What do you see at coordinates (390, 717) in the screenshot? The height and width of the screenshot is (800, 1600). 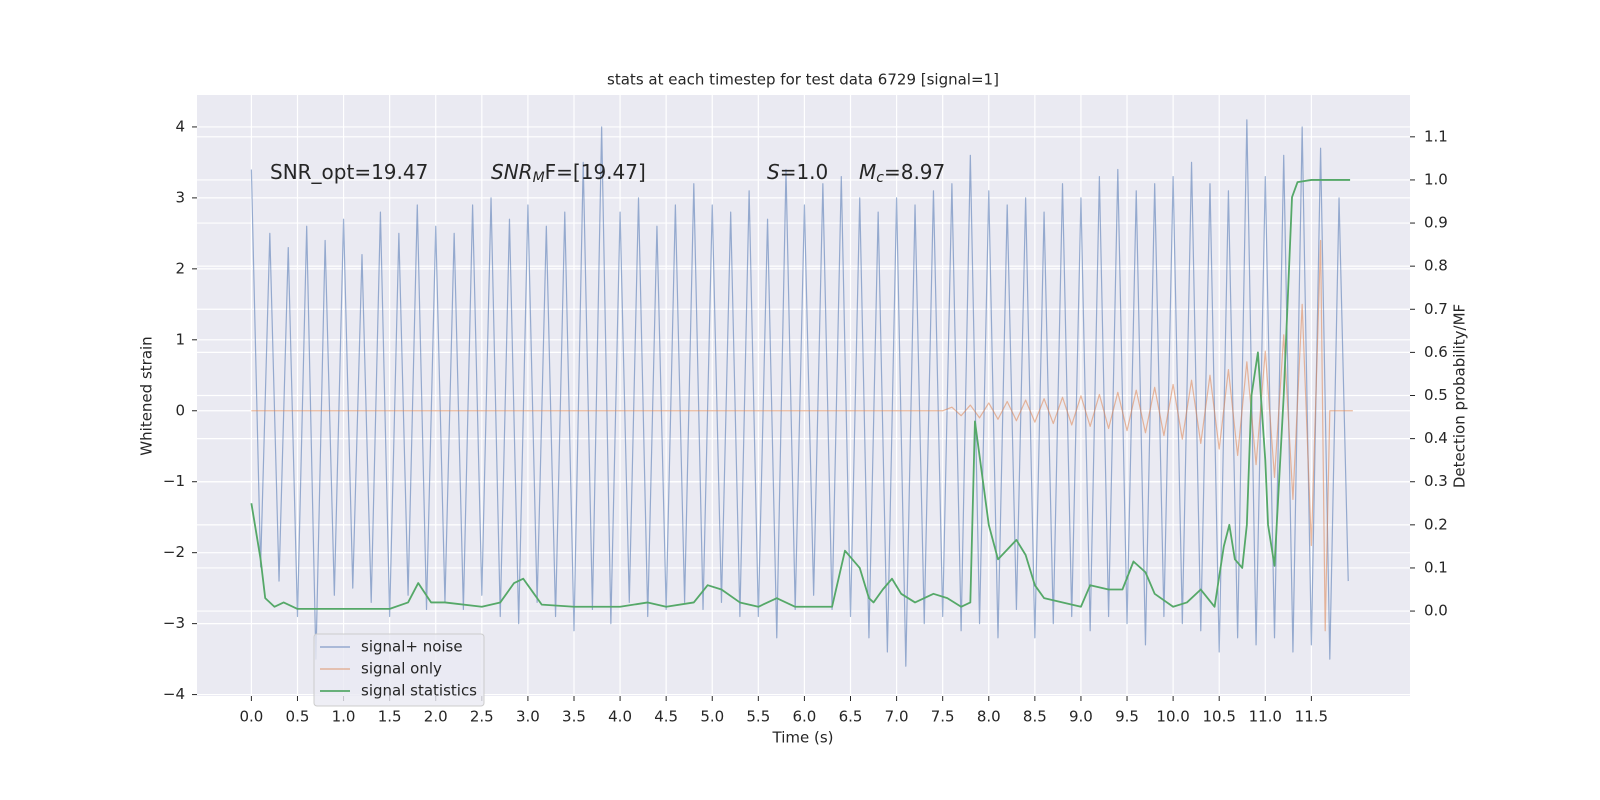 I see `x-tick-label: 1.5` at bounding box center [390, 717].